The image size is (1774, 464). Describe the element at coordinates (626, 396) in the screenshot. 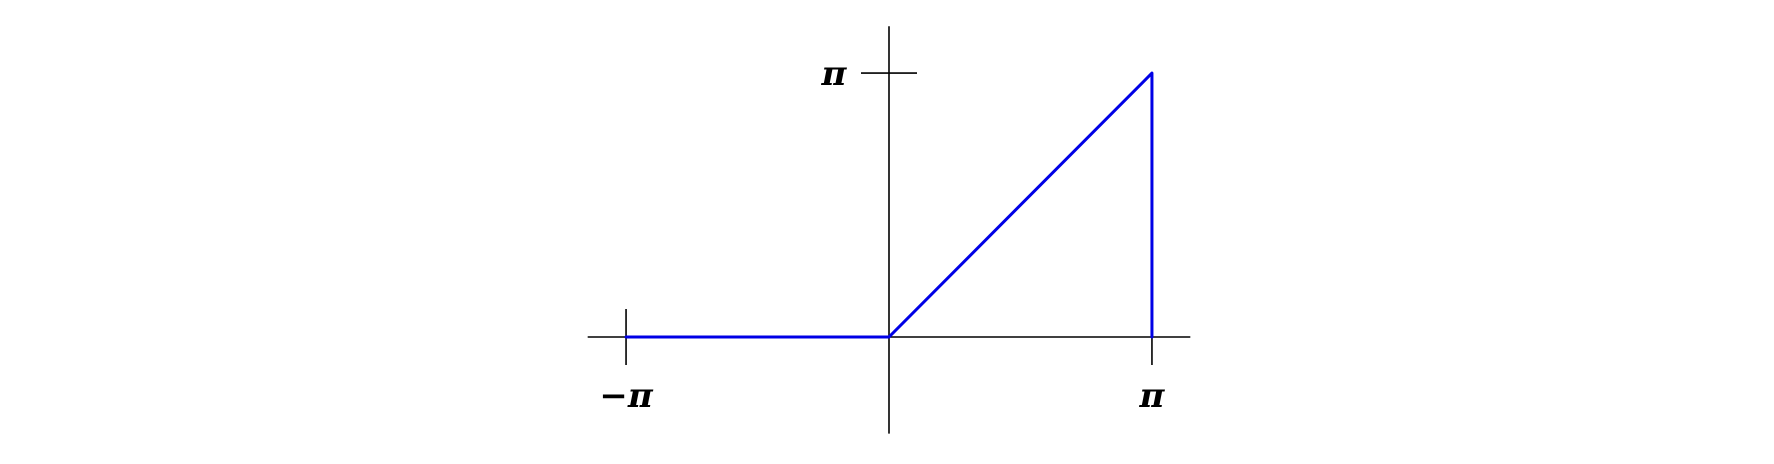

I see `x-tick-label-0: −π` at that location.